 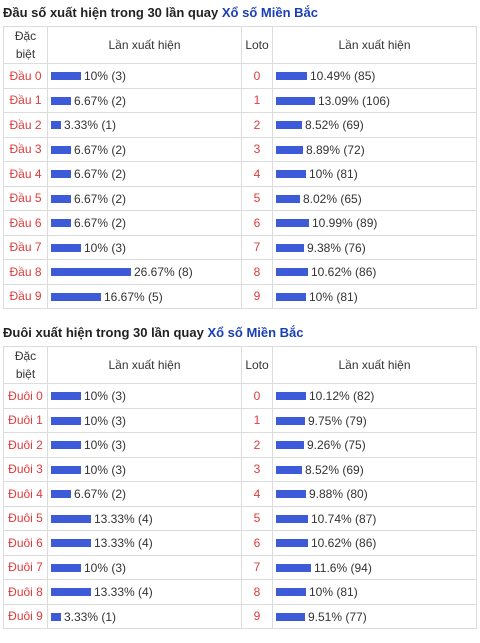 I want to click on loto-count-cell: 10.99% (89), so click(x=374, y=223).